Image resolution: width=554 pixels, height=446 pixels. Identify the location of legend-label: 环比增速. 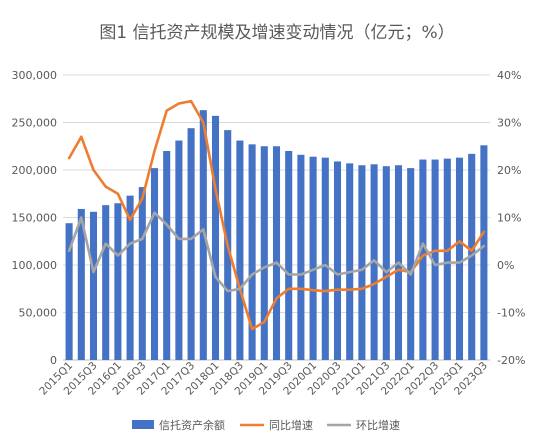
(378, 425).